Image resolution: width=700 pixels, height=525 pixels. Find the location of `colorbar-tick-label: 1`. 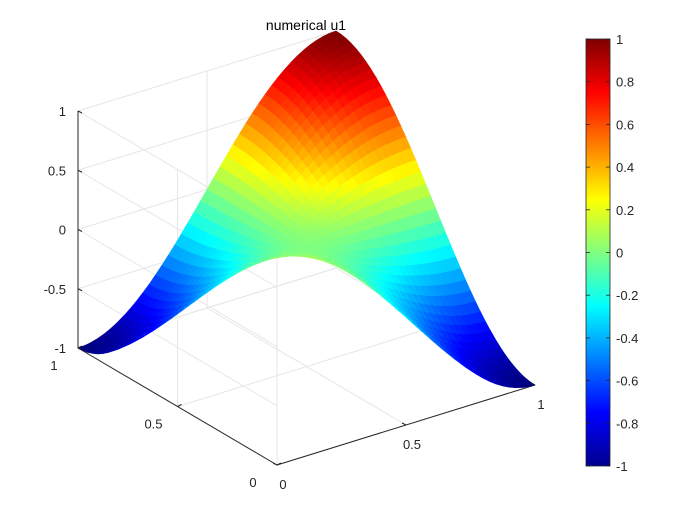

colorbar-tick-label: 1 is located at coordinates (619, 39).